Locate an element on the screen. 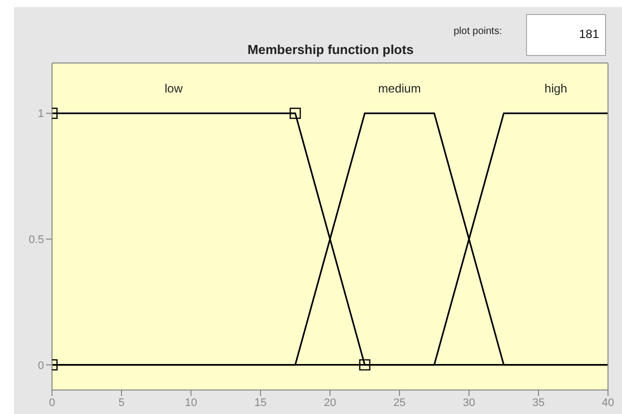 The height and width of the screenshot is (414, 622). x-tick-label: 0 is located at coordinates (52, 402).